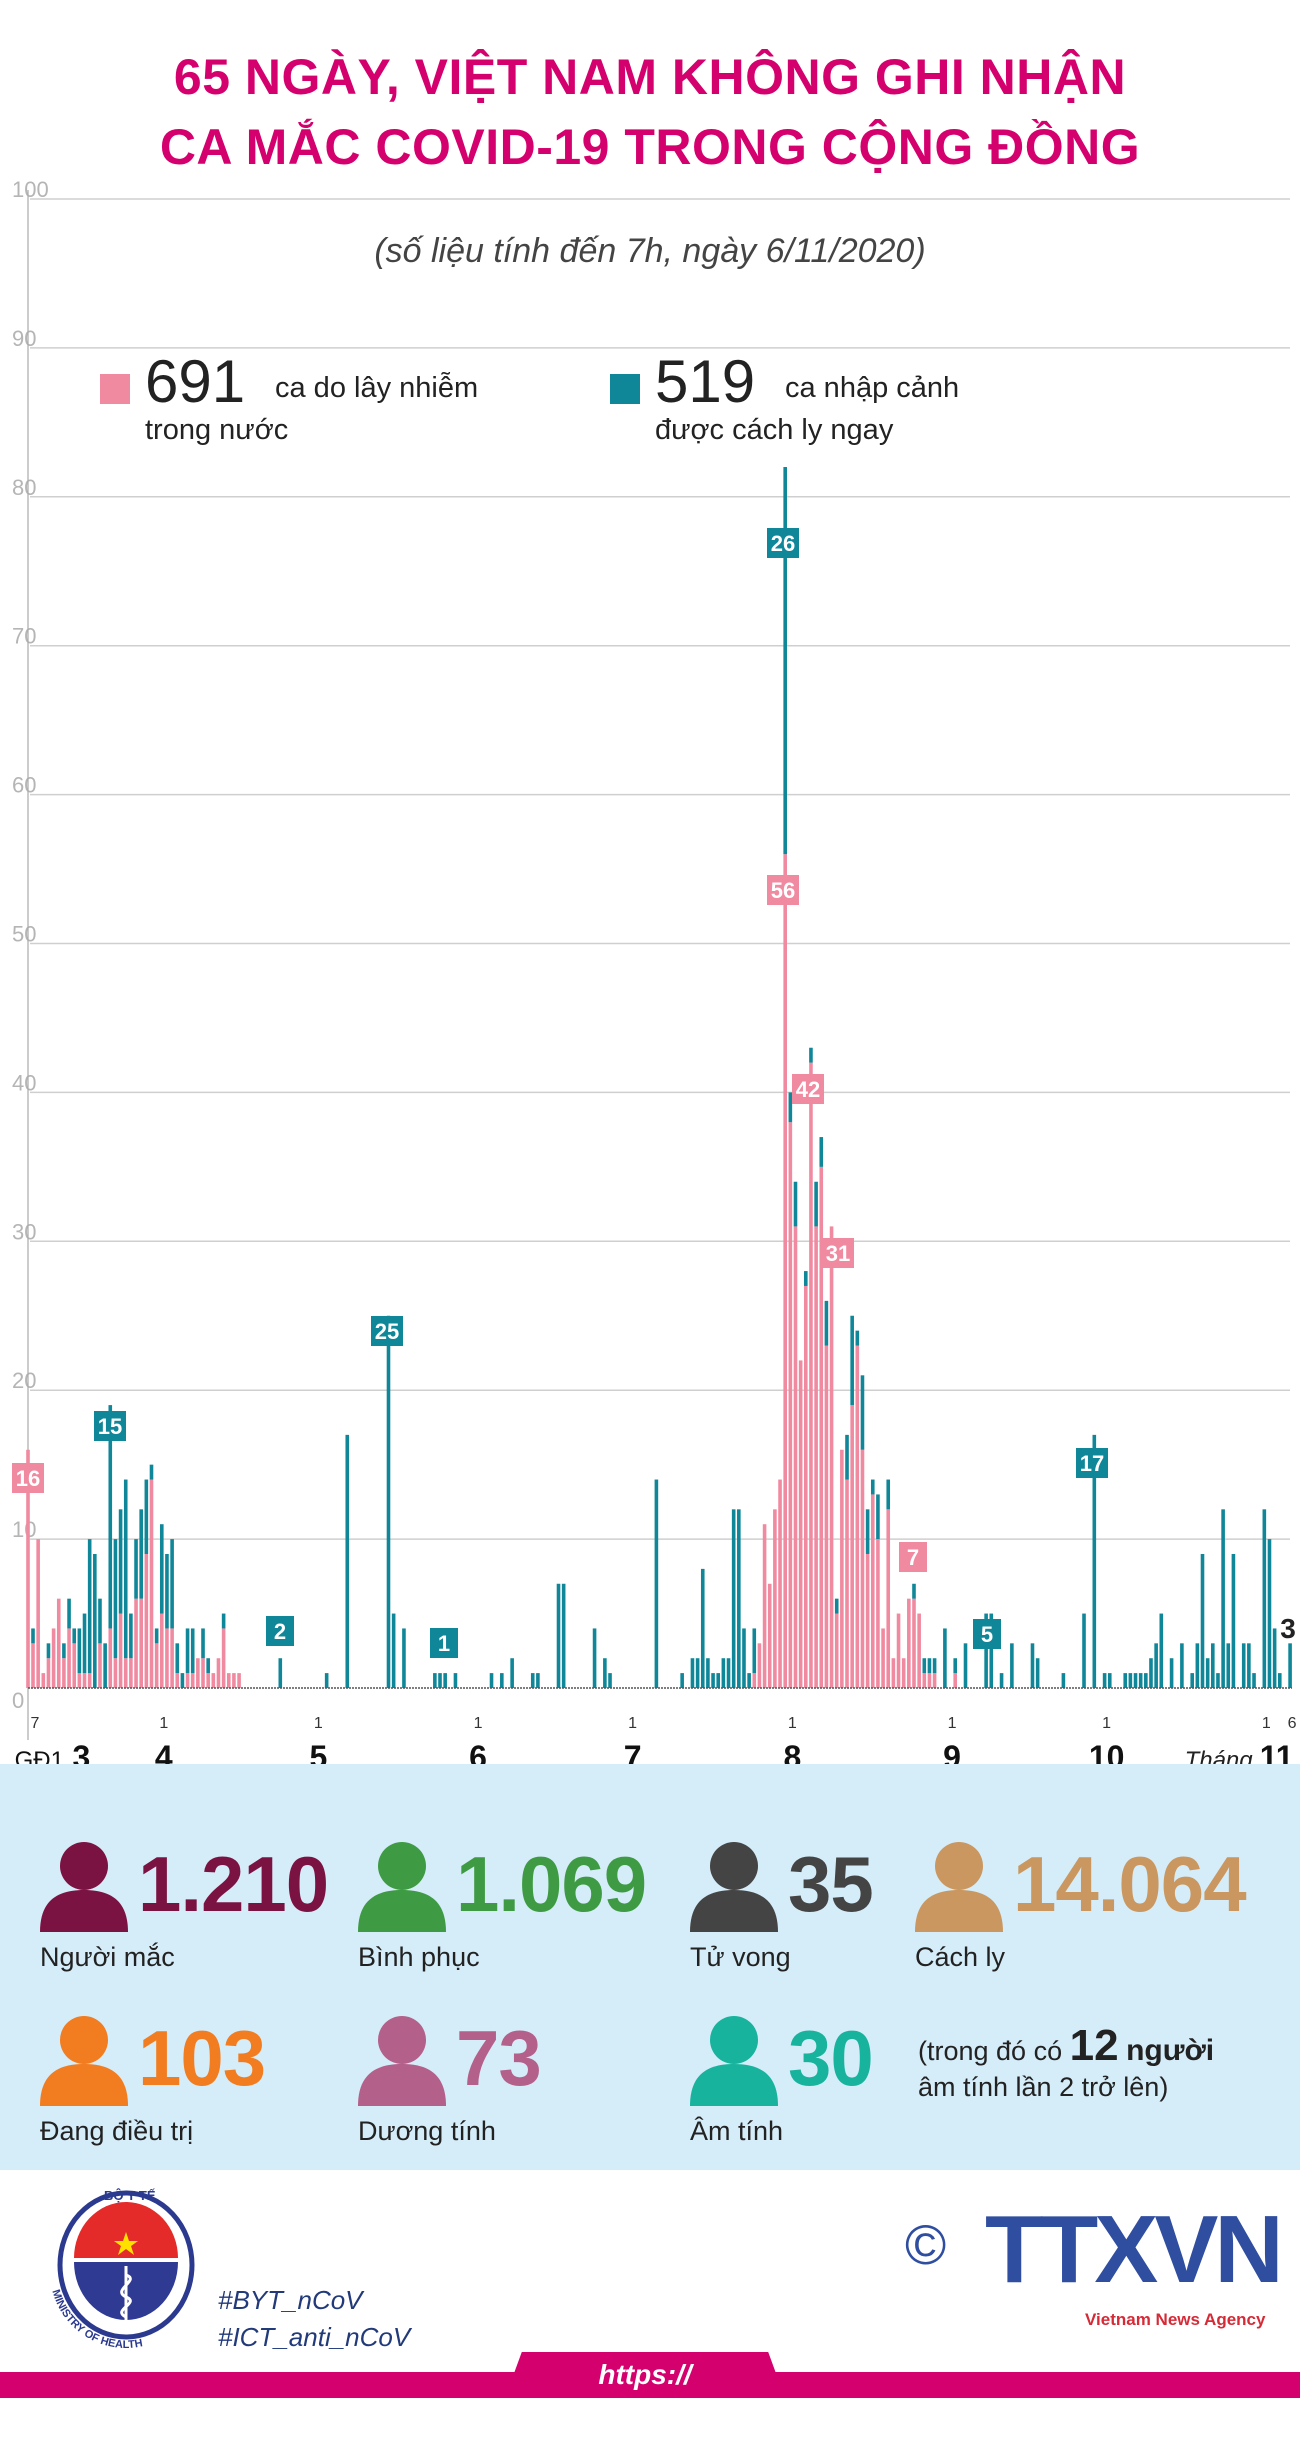 The width and height of the screenshot is (1300, 2444). I want to click on note-prefix: (trong đó có, so click(990, 2051).